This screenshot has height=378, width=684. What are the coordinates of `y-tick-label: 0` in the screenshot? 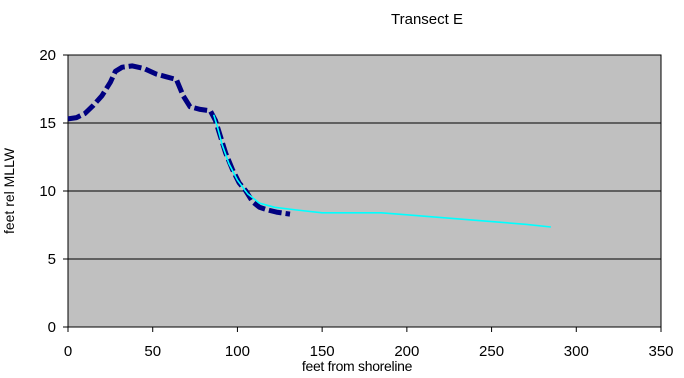 It's located at (52, 327).